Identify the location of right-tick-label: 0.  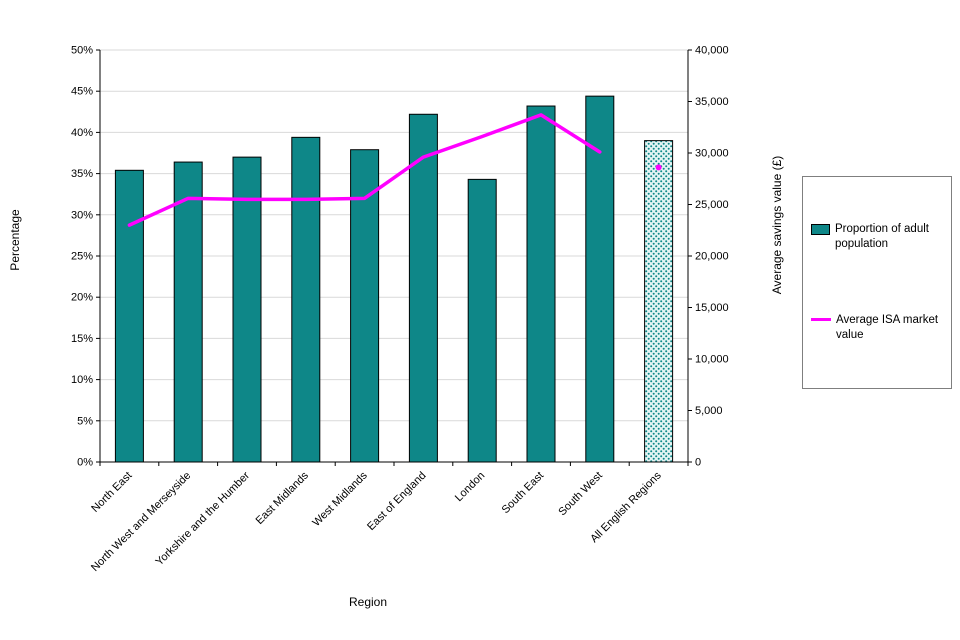
(698, 463).